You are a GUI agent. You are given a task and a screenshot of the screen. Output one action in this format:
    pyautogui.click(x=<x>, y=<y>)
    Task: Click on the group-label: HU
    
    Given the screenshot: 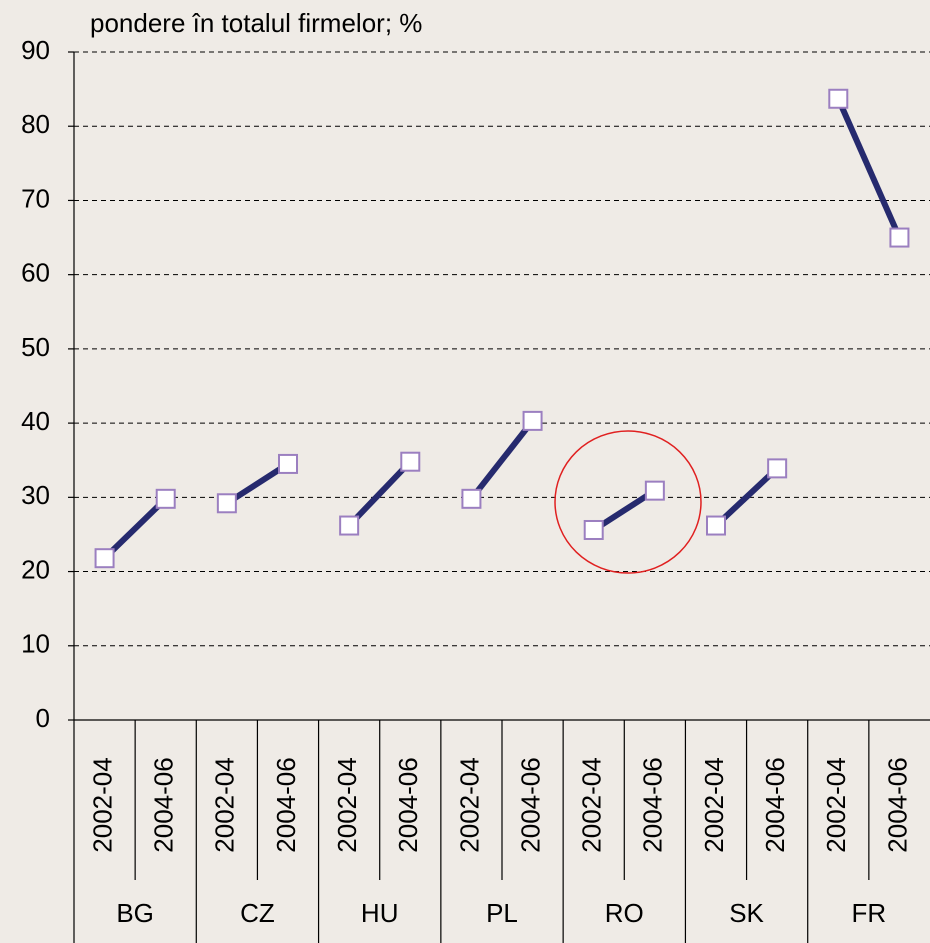 What is the action you would take?
    pyautogui.click(x=380, y=913)
    